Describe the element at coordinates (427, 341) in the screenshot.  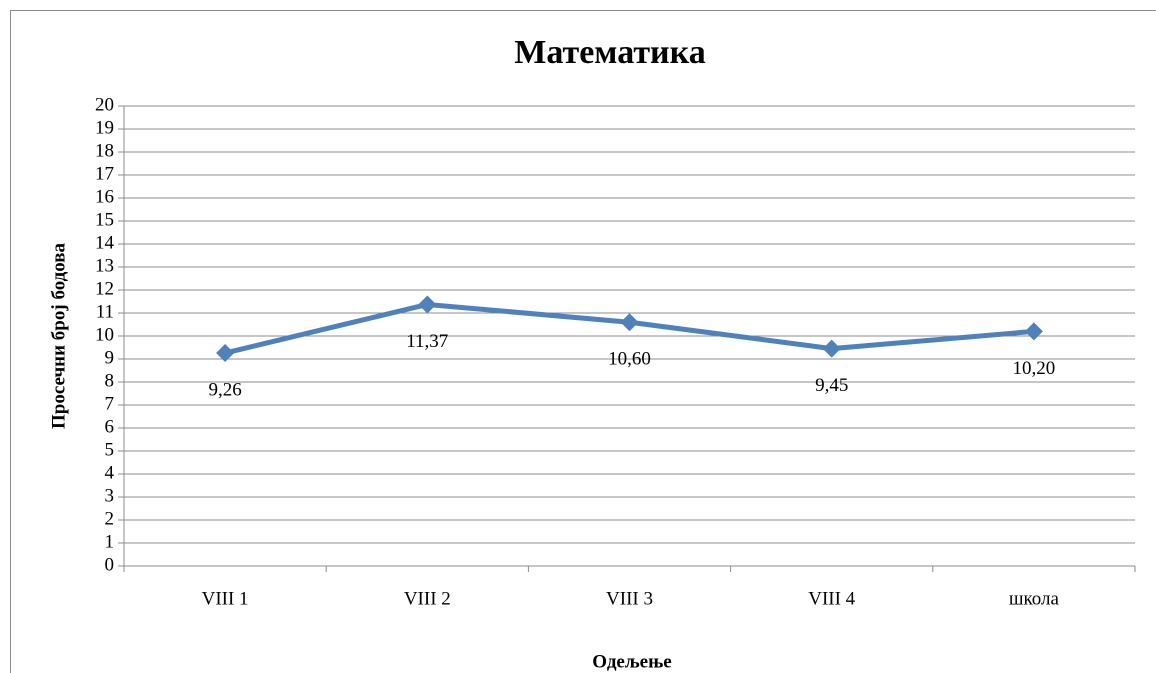
I see `data-label: 11,37` at that location.